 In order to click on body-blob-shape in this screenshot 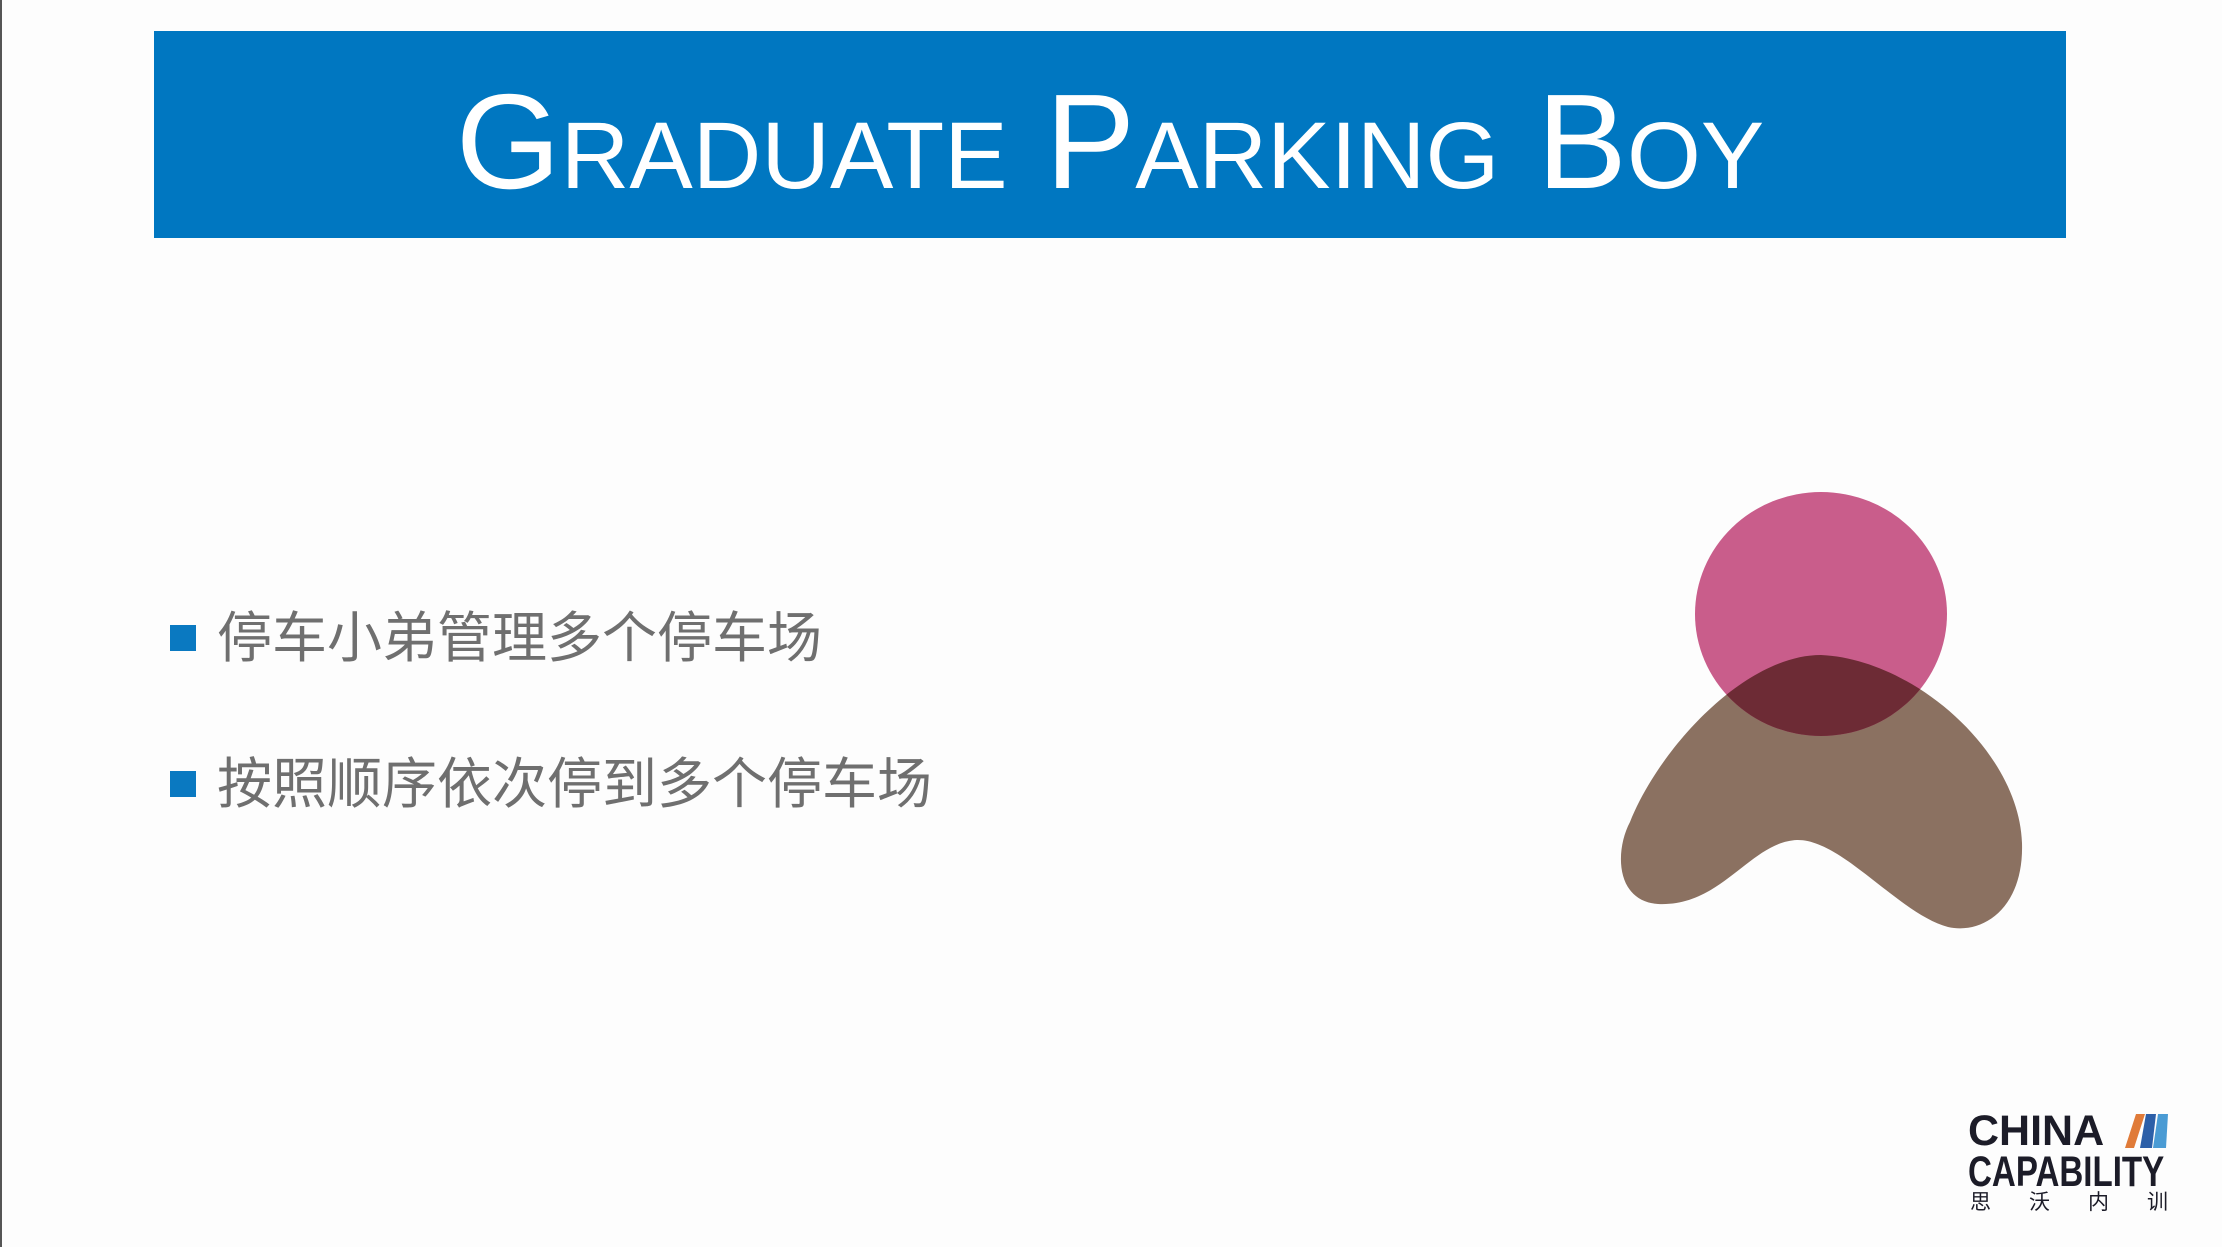, I will do `click(1821, 792)`.